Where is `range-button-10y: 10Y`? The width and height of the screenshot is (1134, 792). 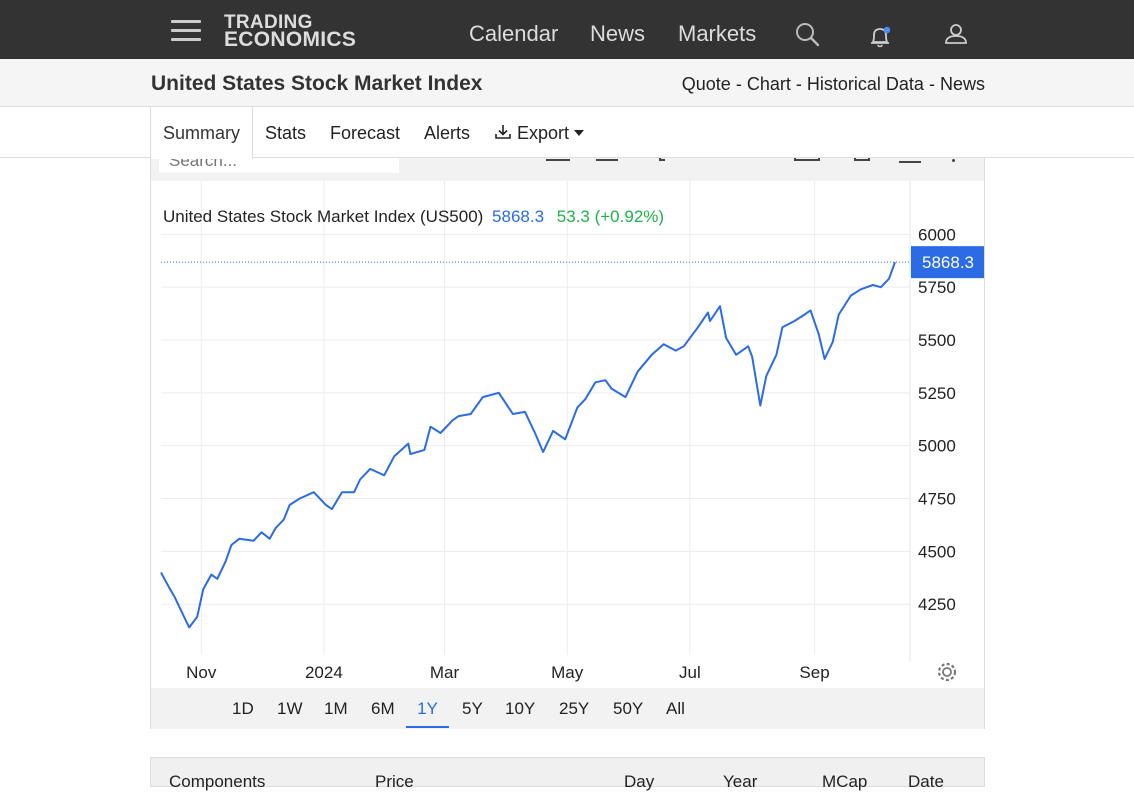
range-button-10y: 10Y is located at coordinates (520, 708).